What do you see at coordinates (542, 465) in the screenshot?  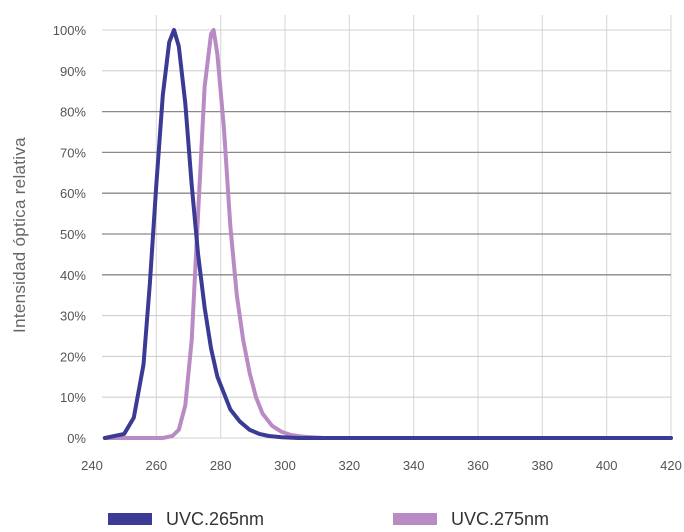 I see `x-tick-label: 380` at bounding box center [542, 465].